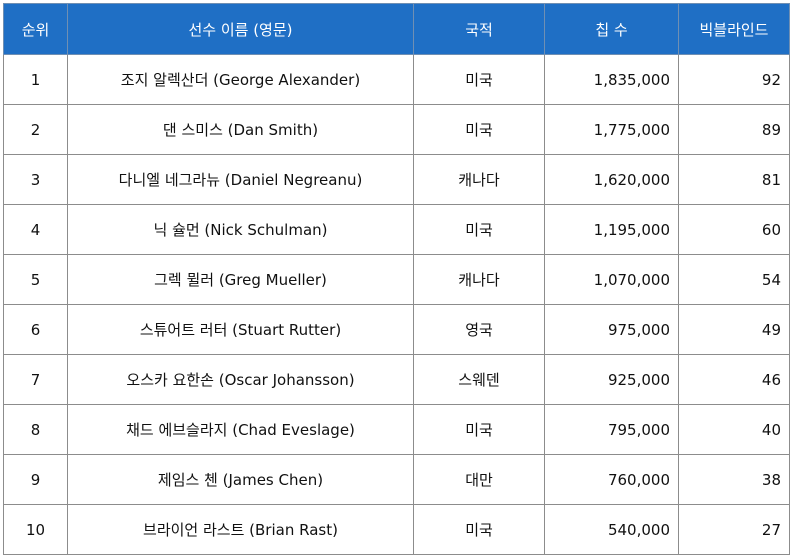 The width and height of the screenshot is (793, 558). What do you see at coordinates (479, 329) in the screenshot?
I see `cell-nationality: 영국` at bounding box center [479, 329].